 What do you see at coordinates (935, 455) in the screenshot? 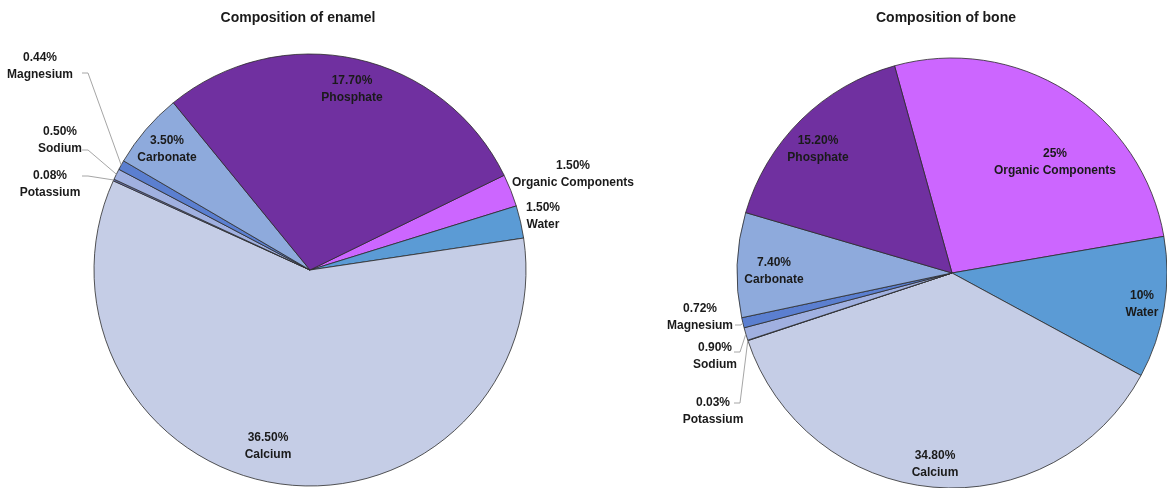
I see `data-label: 34.80%` at bounding box center [935, 455].